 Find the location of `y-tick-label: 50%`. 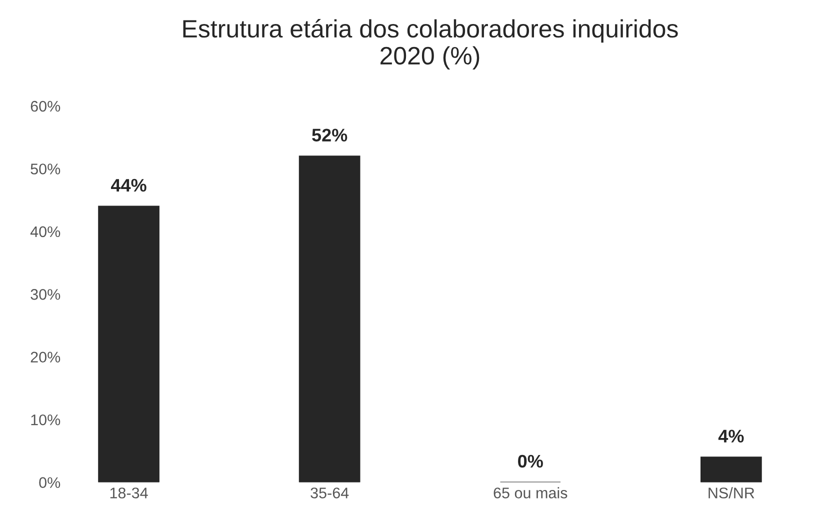

y-tick-label: 50% is located at coordinates (45, 169).